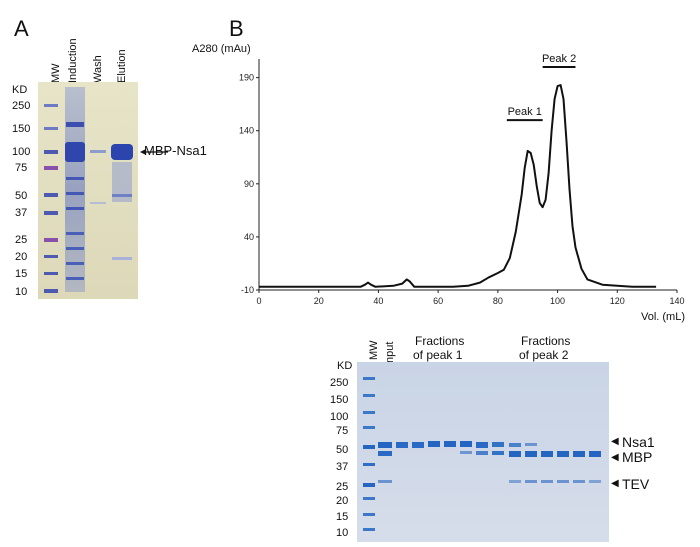 This screenshot has height=547, width=700. Describe the element at coordinates (546, 341) in the screenshot. I see `fractions-peak2-line1: Fractions` at that location.